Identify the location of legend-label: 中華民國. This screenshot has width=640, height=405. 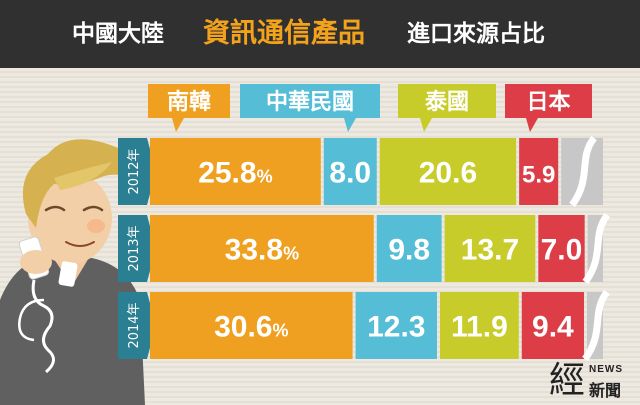
(310, 102).